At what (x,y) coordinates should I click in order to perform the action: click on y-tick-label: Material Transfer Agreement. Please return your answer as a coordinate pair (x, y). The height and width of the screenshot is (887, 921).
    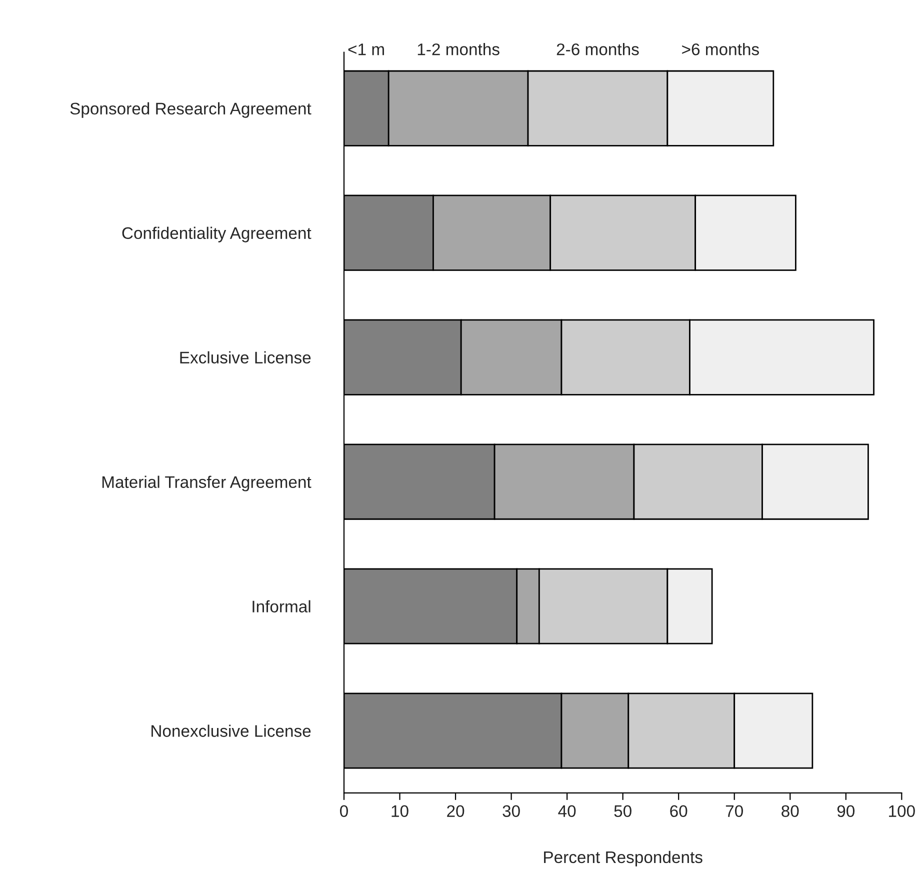
    Looking at the image, I should click on (207, 484).